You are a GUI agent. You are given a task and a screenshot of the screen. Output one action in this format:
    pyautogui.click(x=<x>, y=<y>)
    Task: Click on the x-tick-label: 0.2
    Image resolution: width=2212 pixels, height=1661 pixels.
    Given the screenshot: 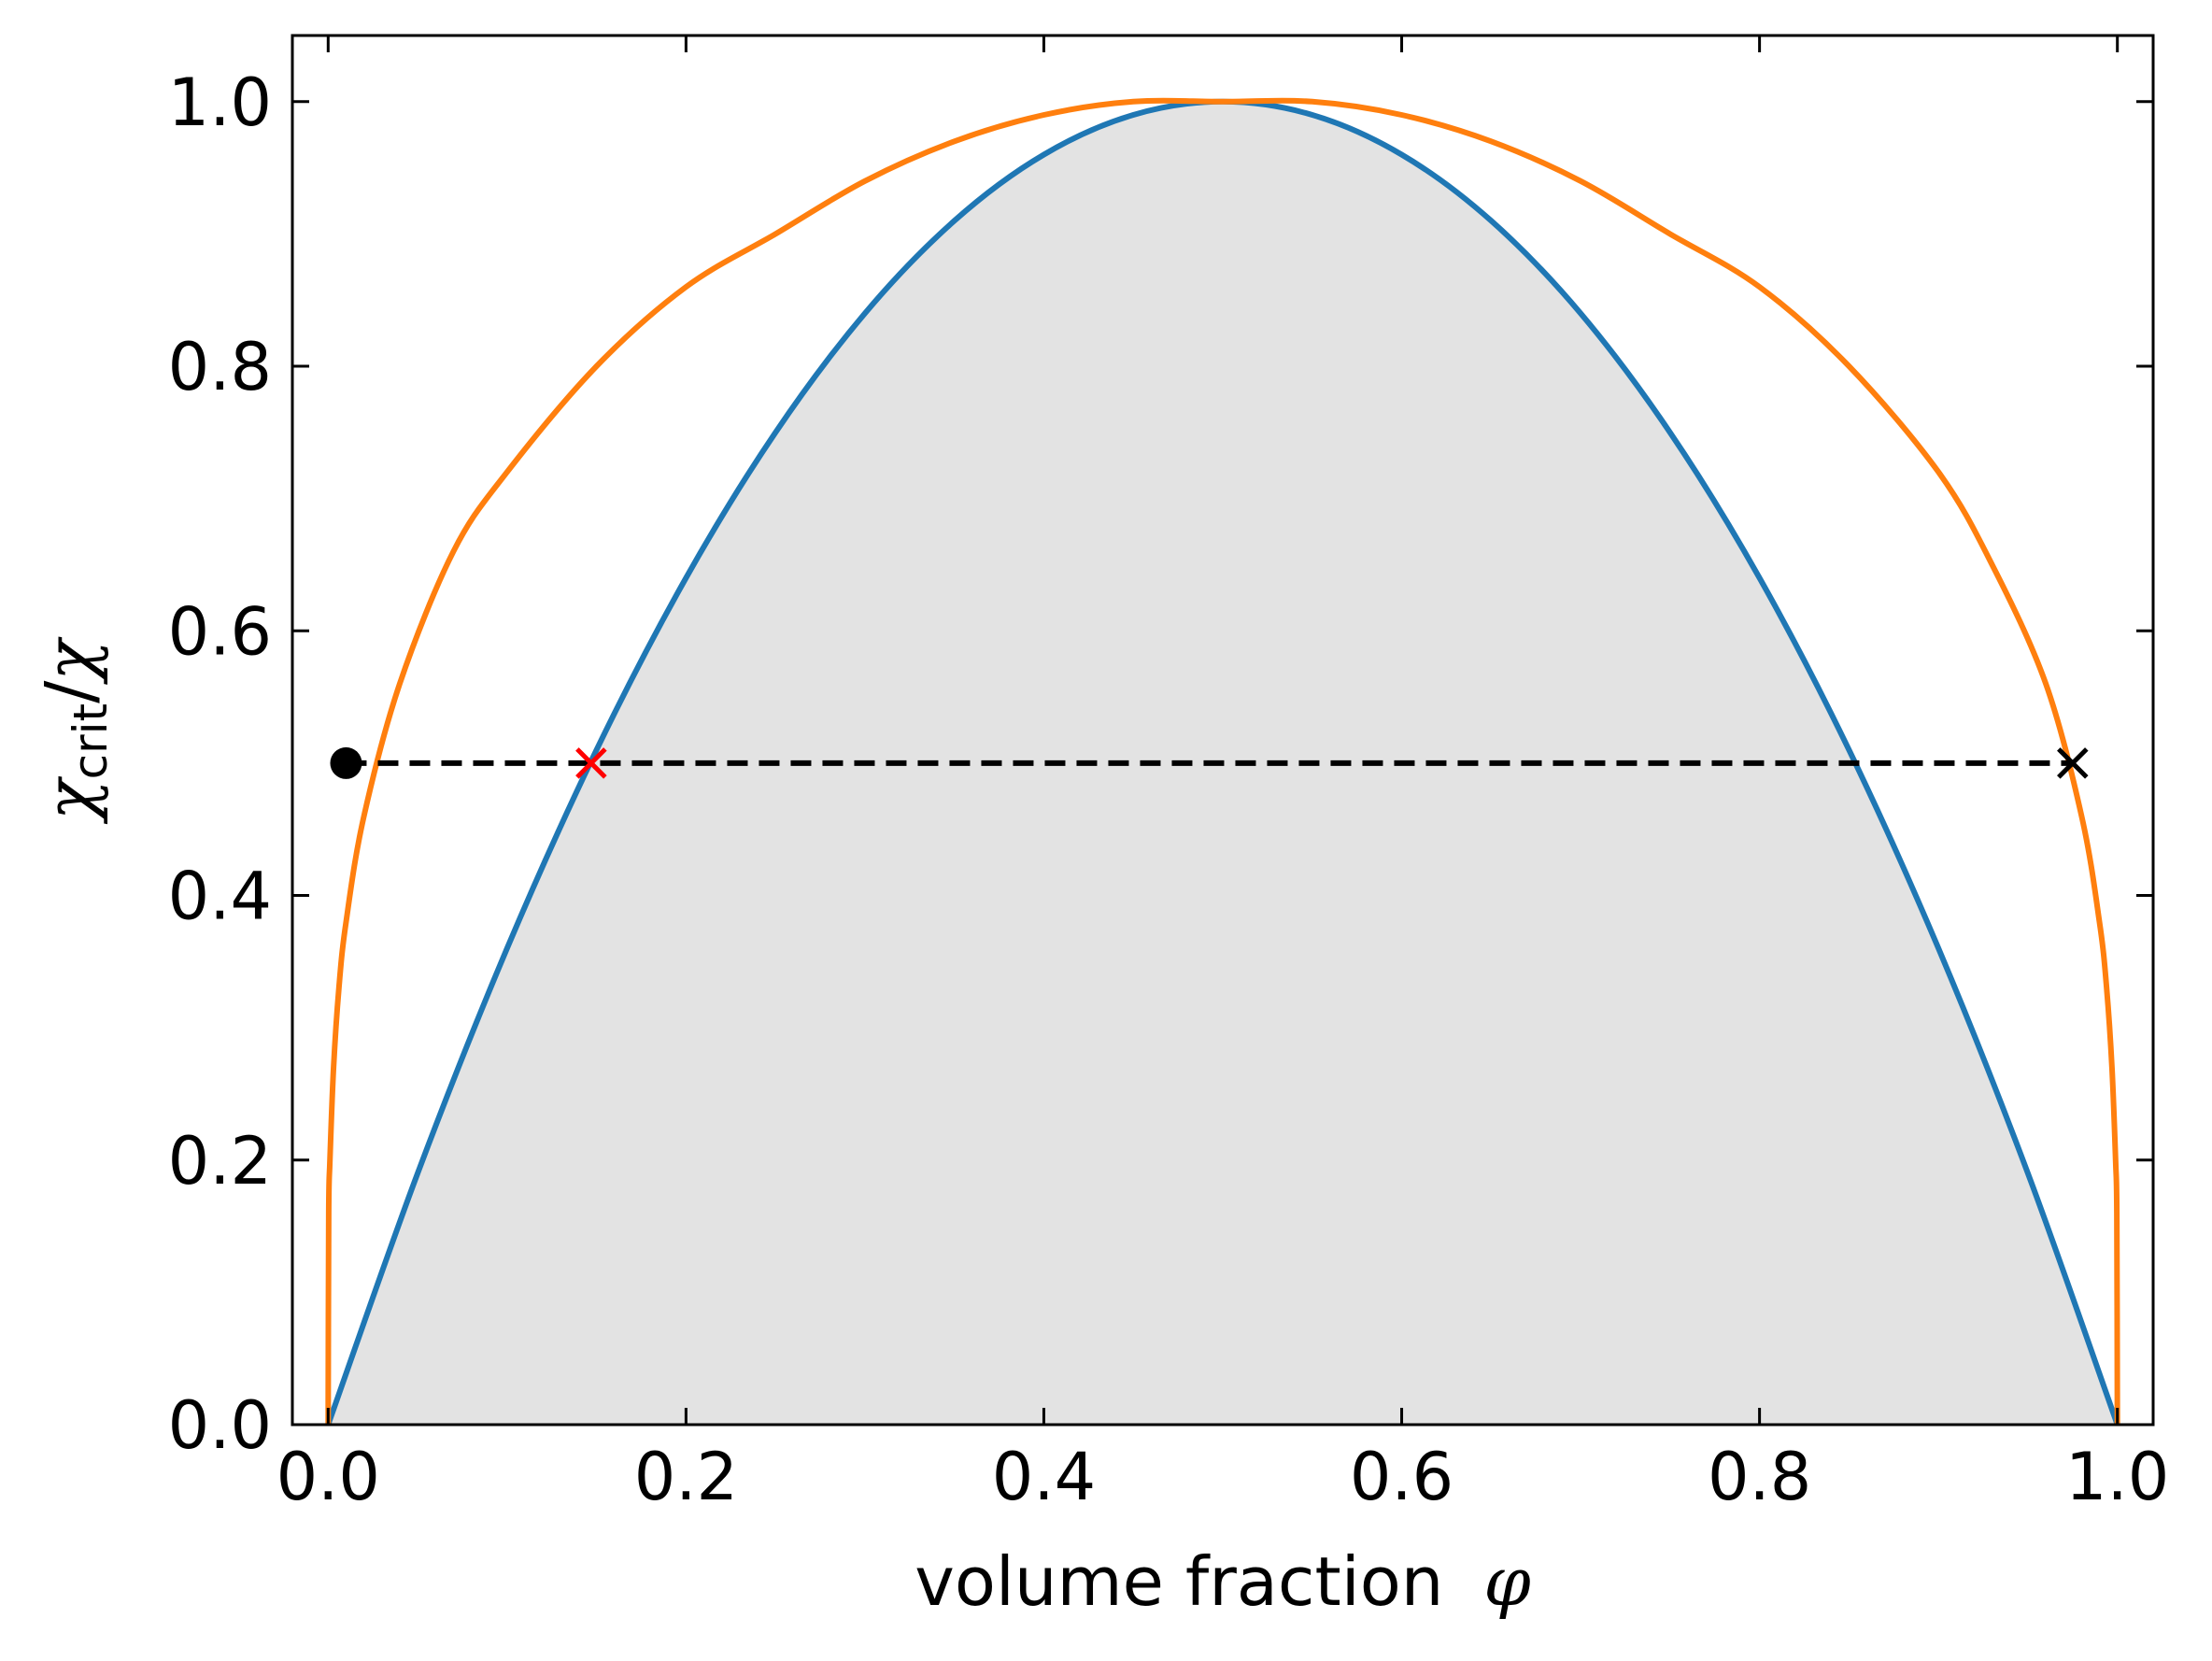 What is the action you would take?
    pyautogui.click(x=686, y=1477)
    